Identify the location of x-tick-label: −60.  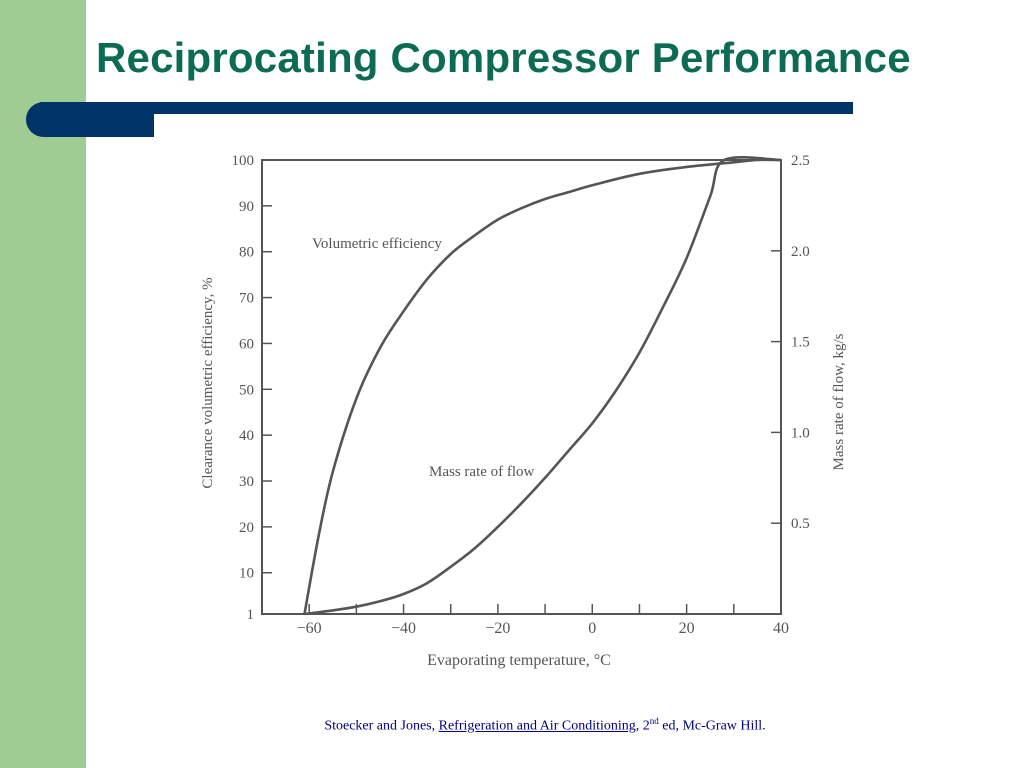
(309, 628).